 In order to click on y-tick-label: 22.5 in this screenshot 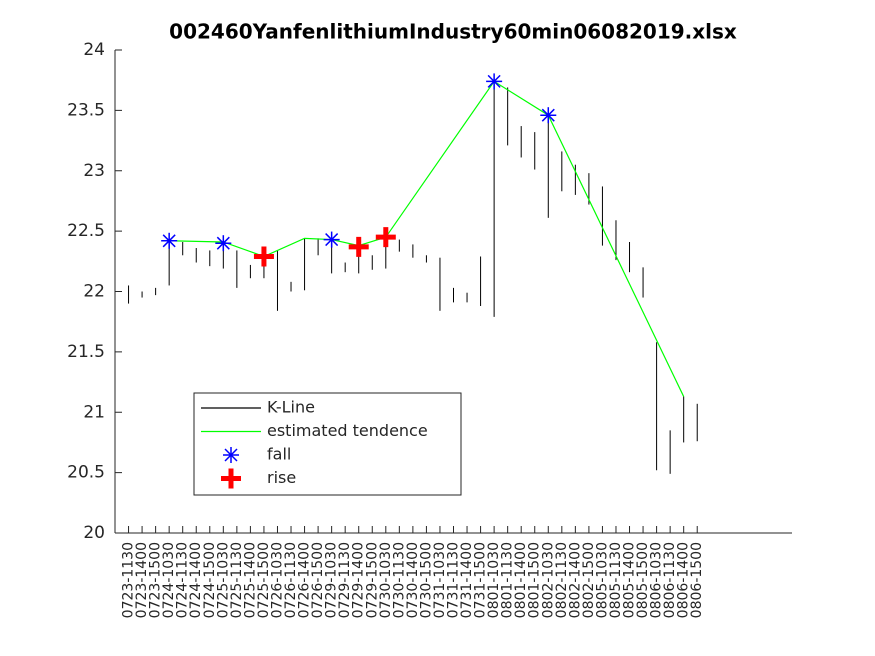, I will do `click(86, 231)`.